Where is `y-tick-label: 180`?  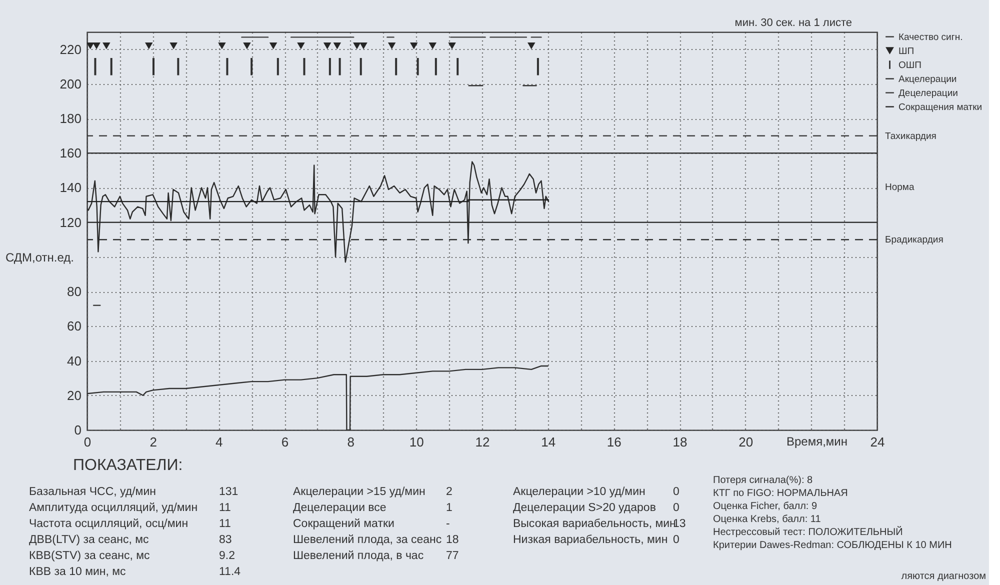 y-tick-label: 180 is located at coordinates (71, 118).